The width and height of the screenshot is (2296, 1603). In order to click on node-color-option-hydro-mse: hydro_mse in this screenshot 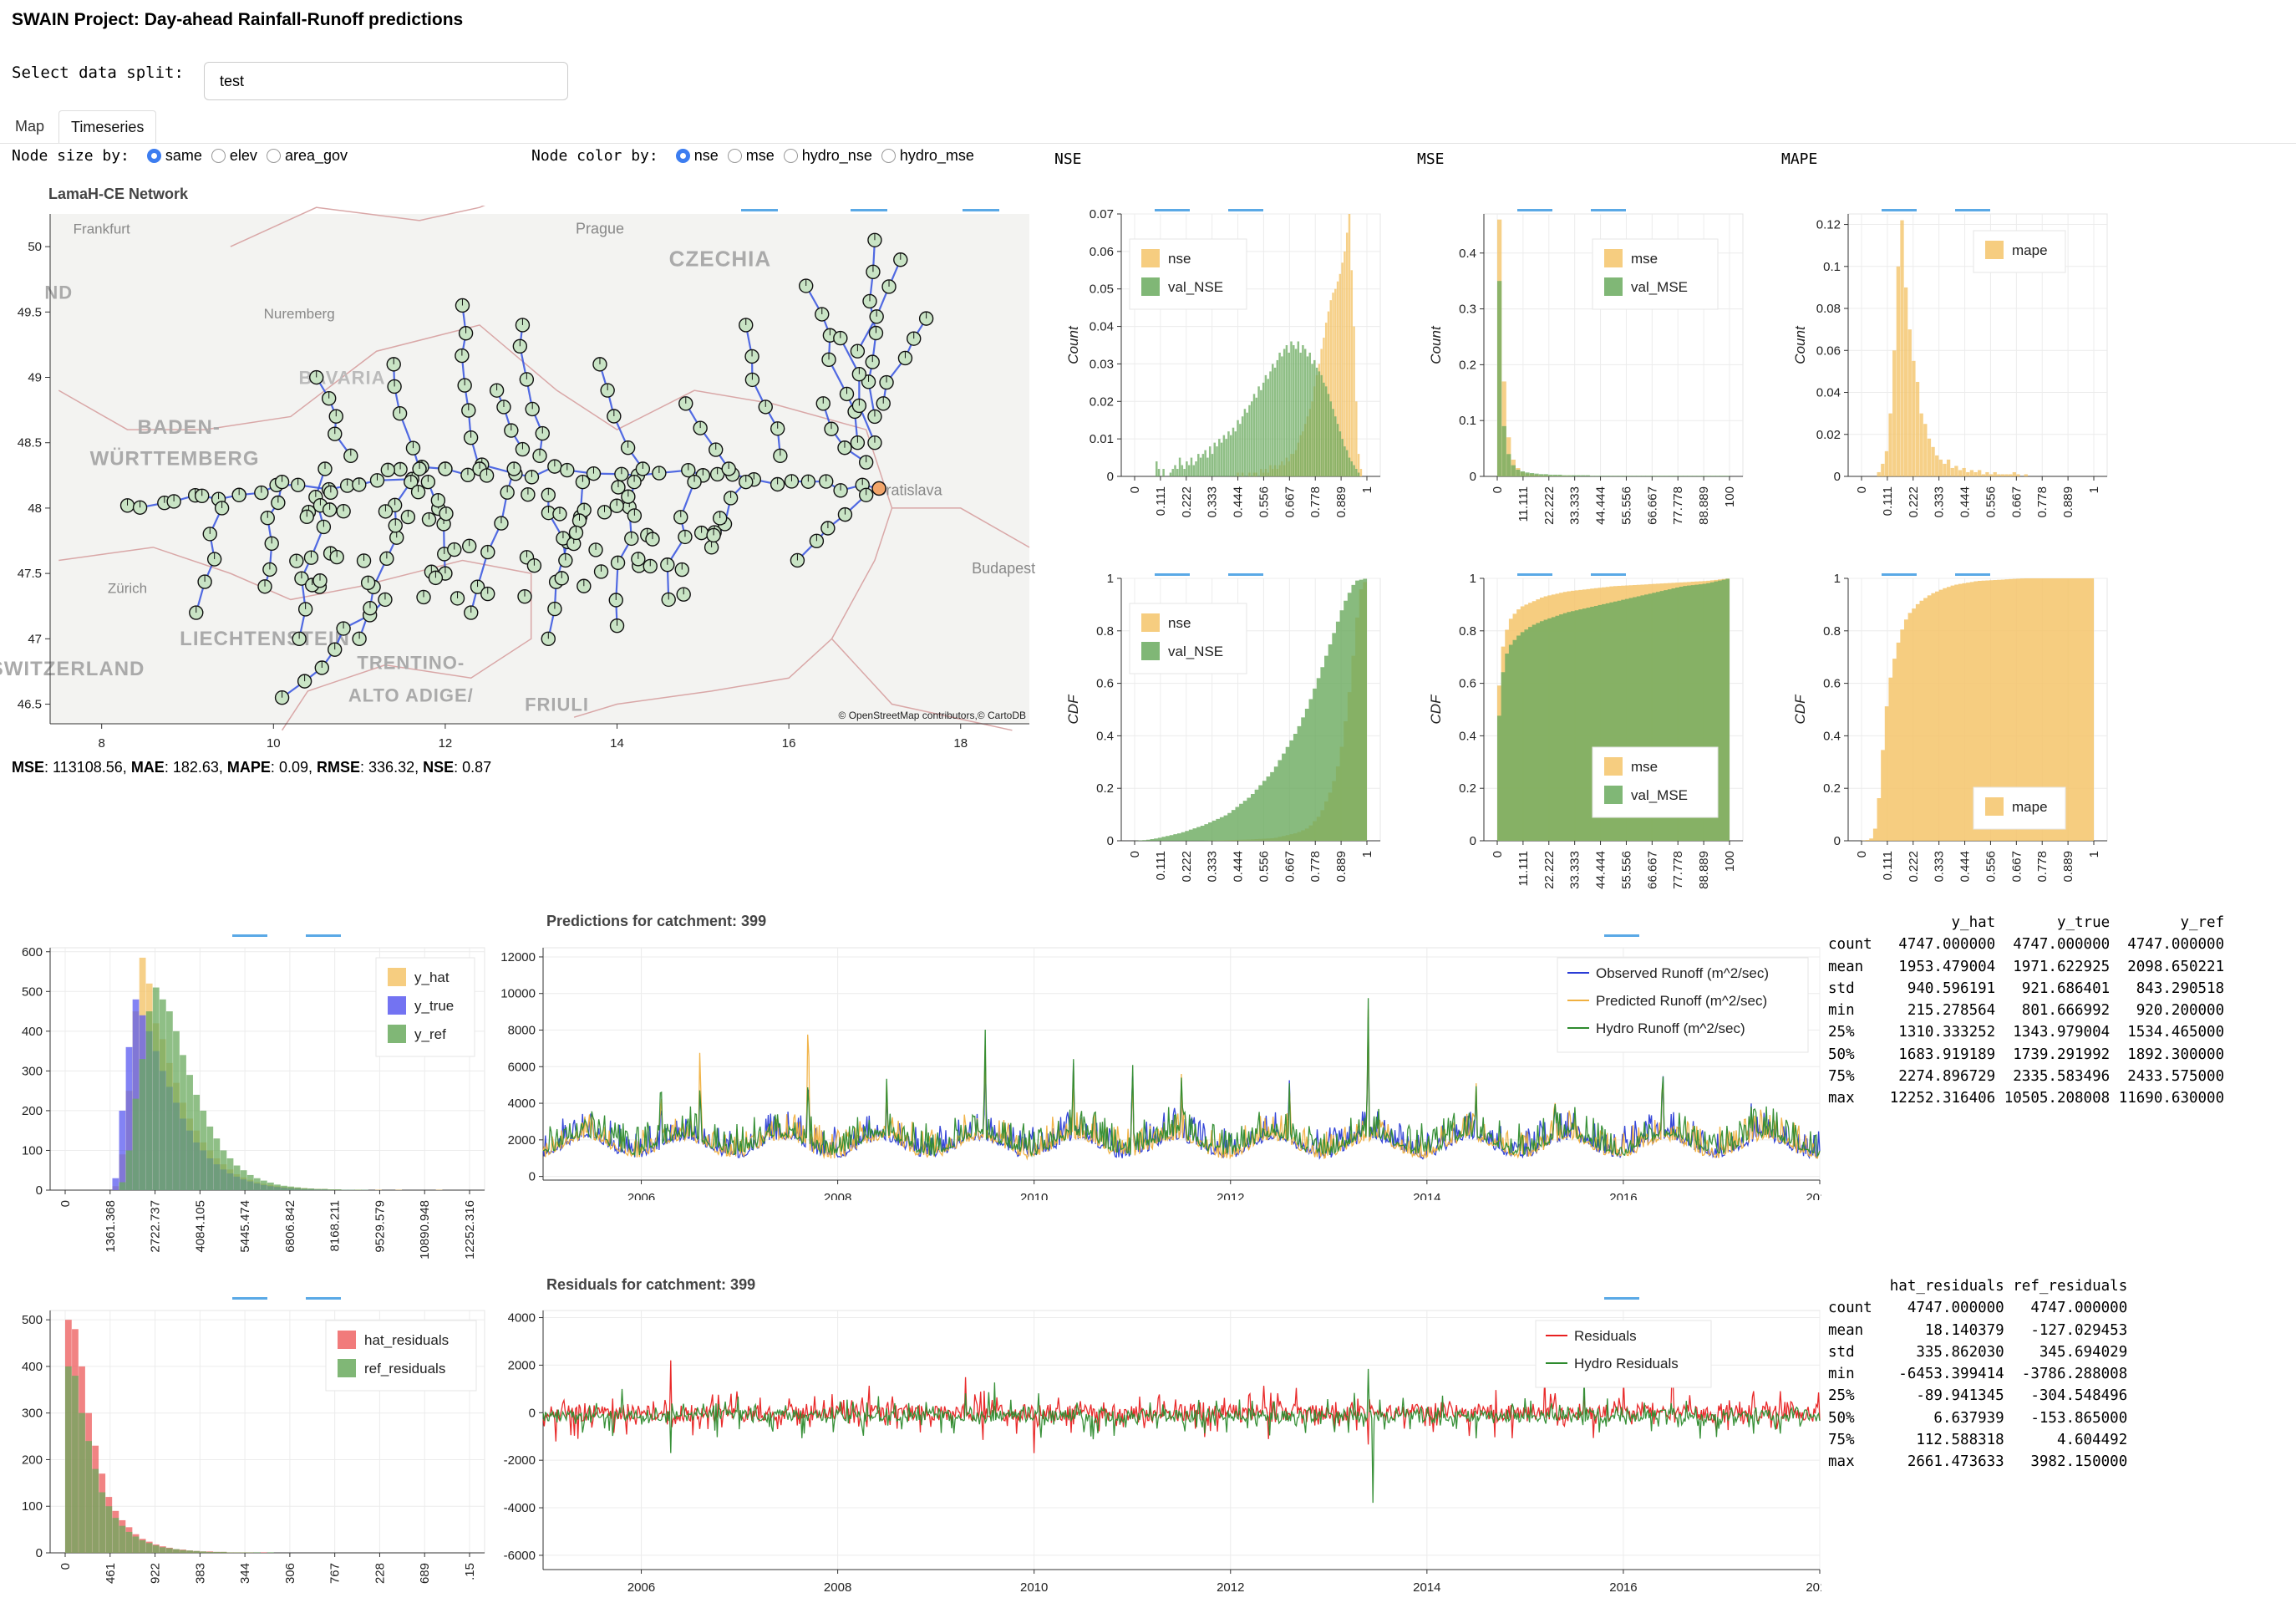, I will do `click(928, 156)`.